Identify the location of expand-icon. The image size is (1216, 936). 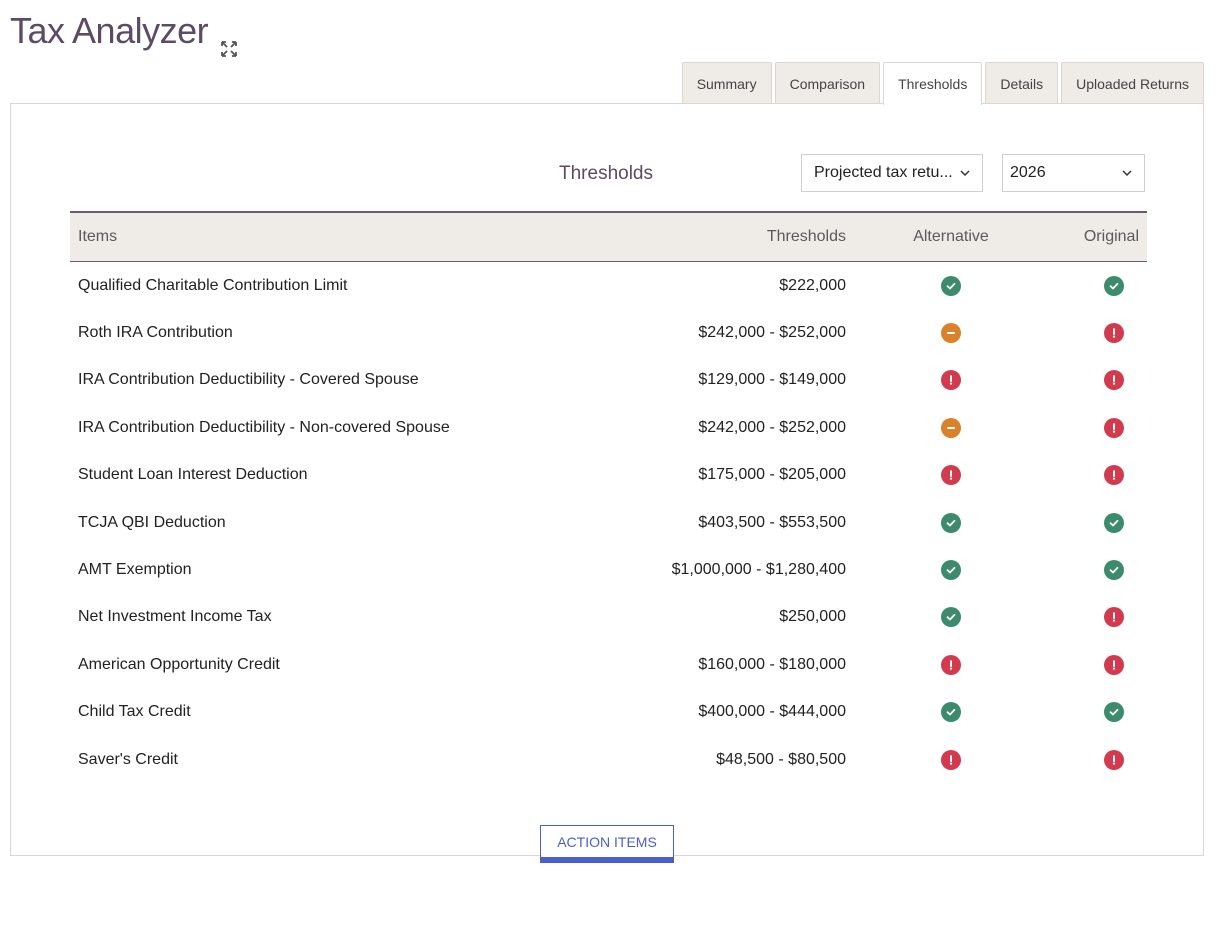
(229, 41).